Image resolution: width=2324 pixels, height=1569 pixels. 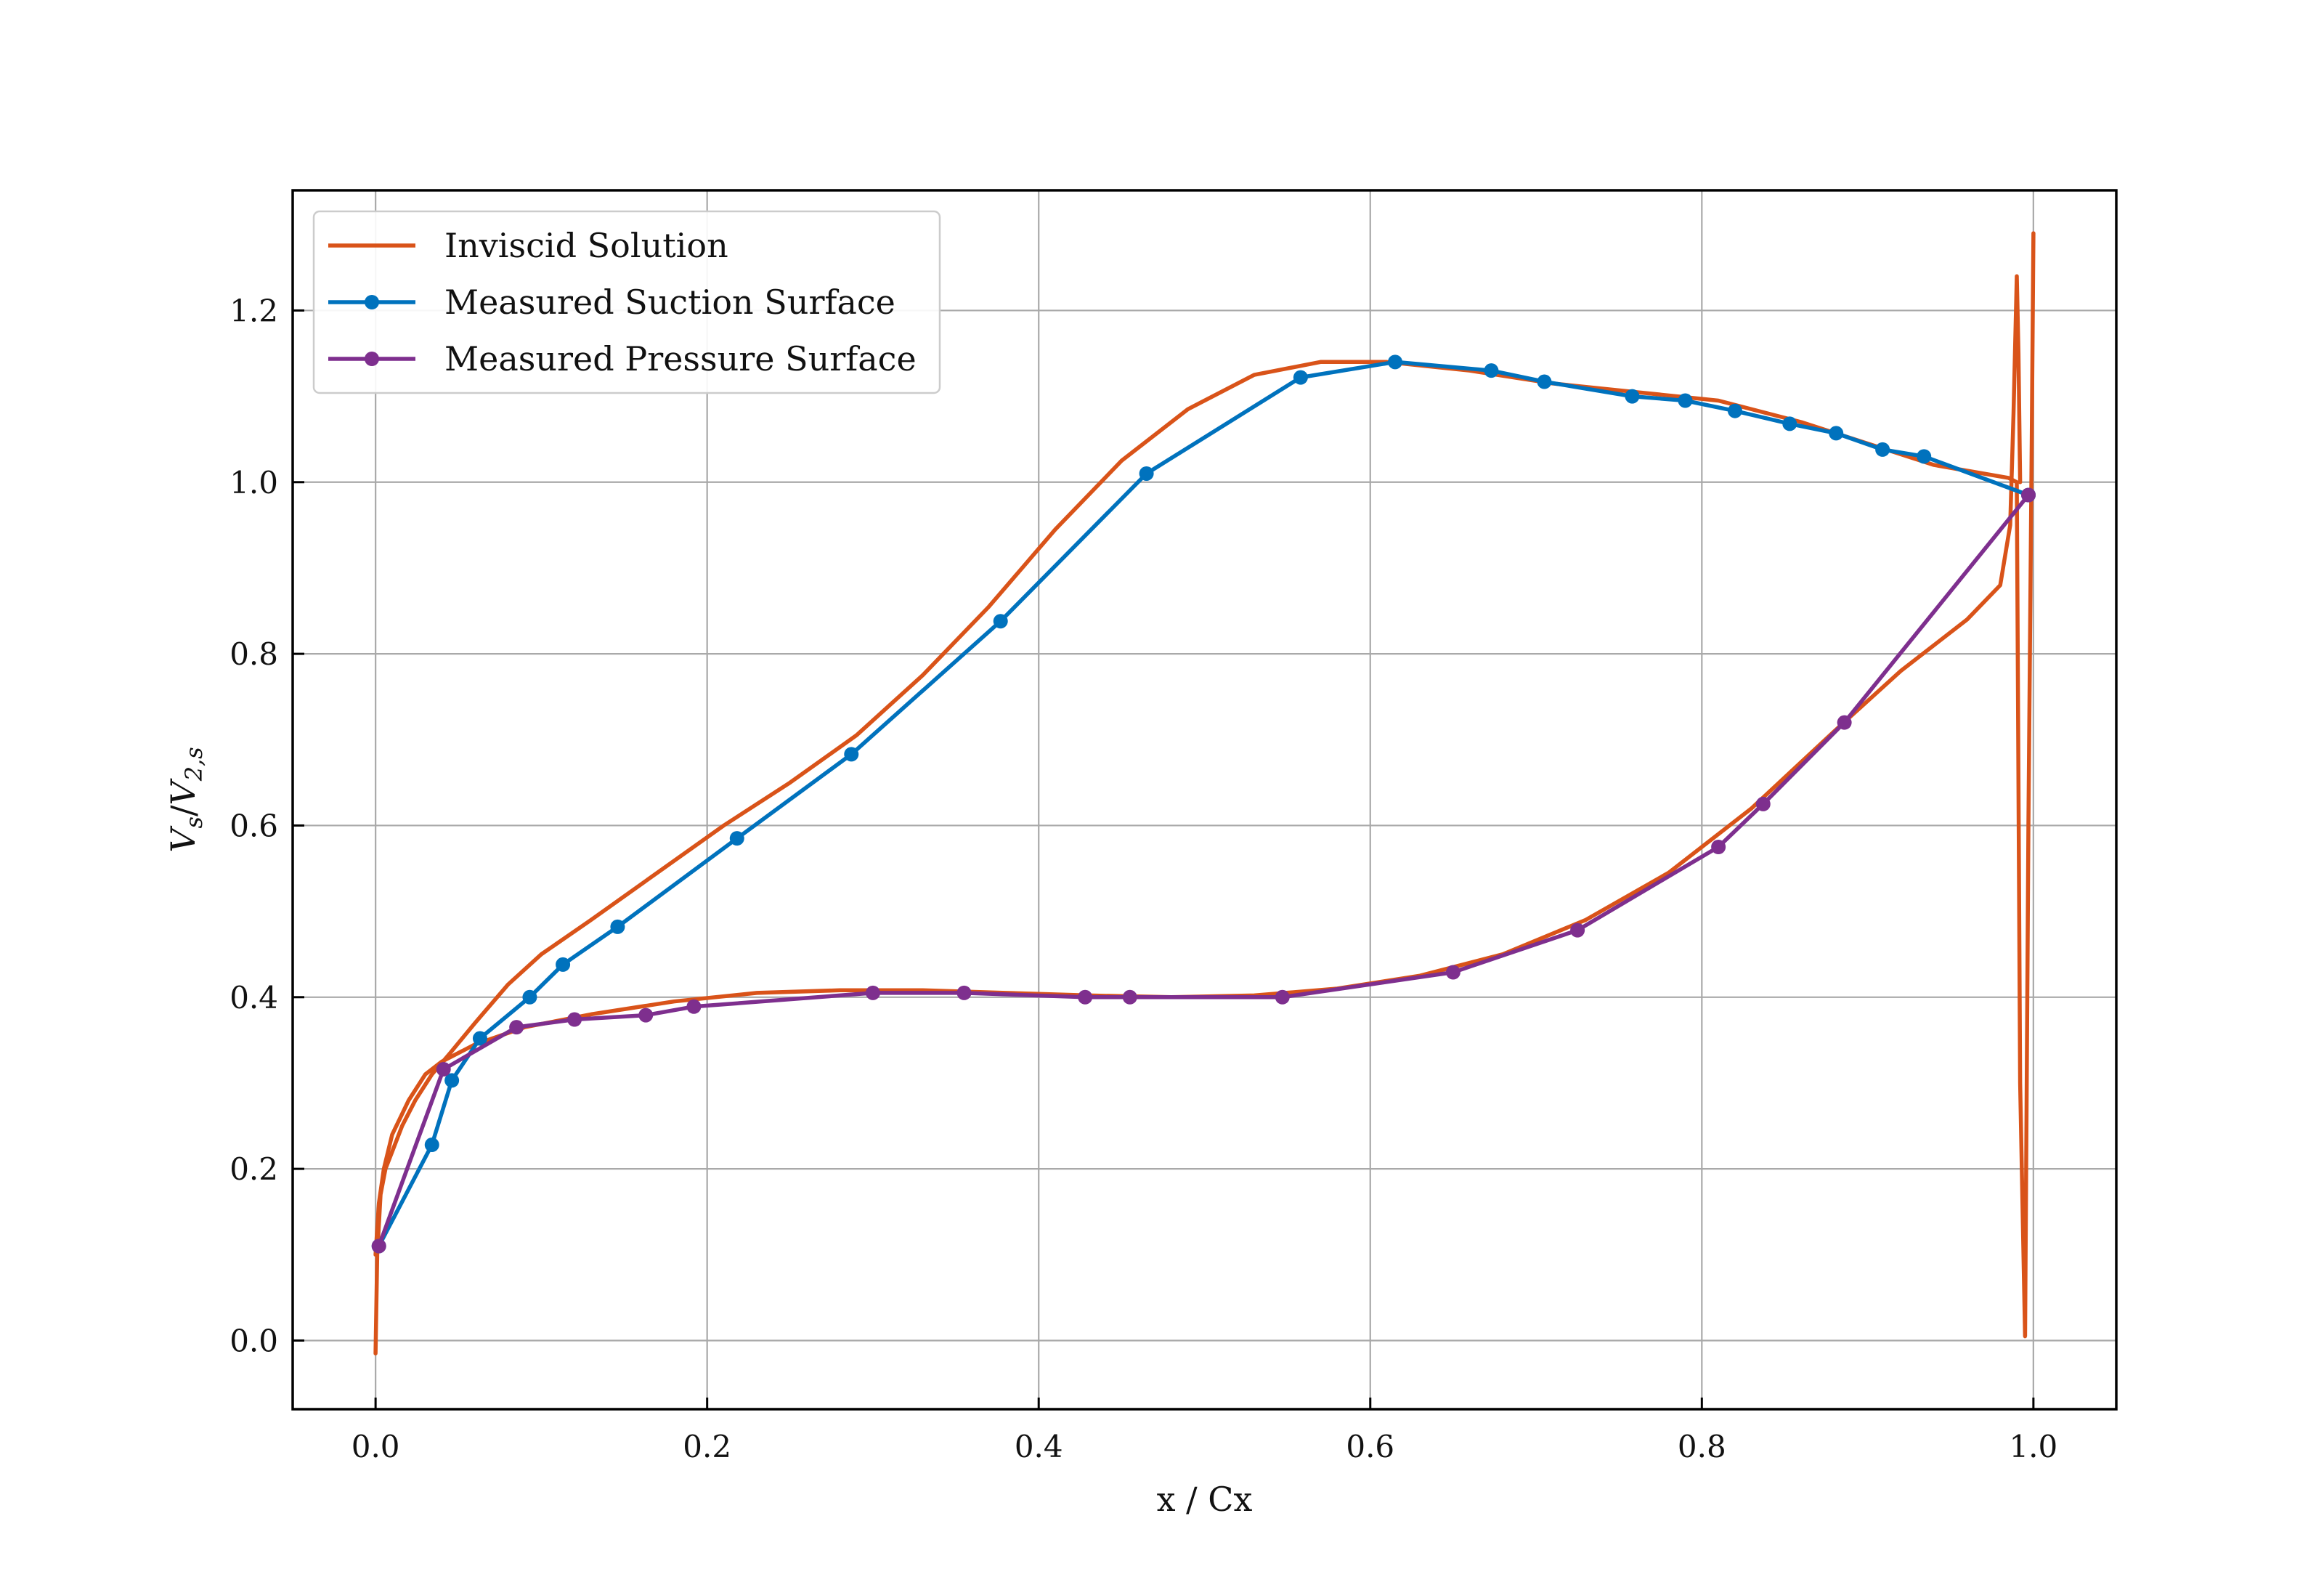 I want to click on x-tick-label: 0.8, so click(x=1702, y=1446).